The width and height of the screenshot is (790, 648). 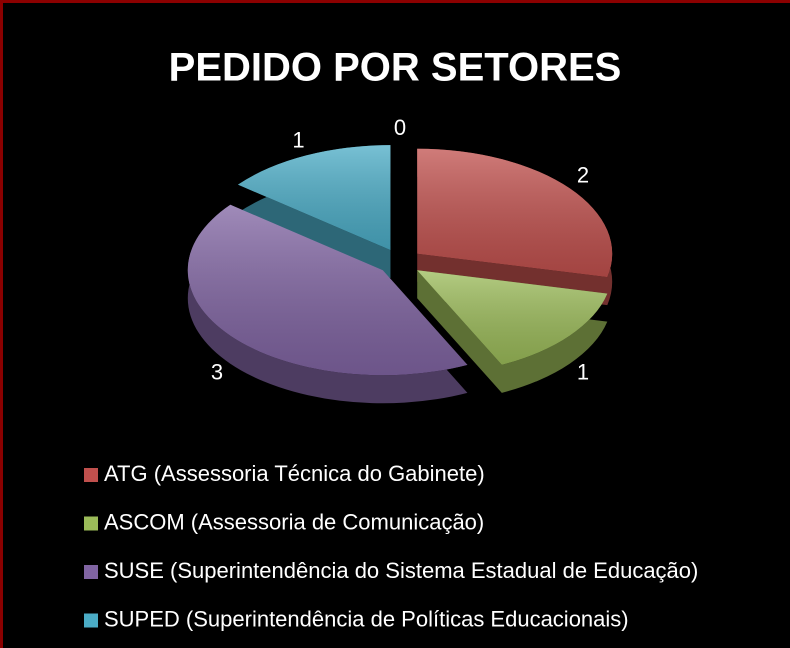 I want to click on legend-label: ASCOM (Assessoria de Comunicação), so click(x=294, y=521).